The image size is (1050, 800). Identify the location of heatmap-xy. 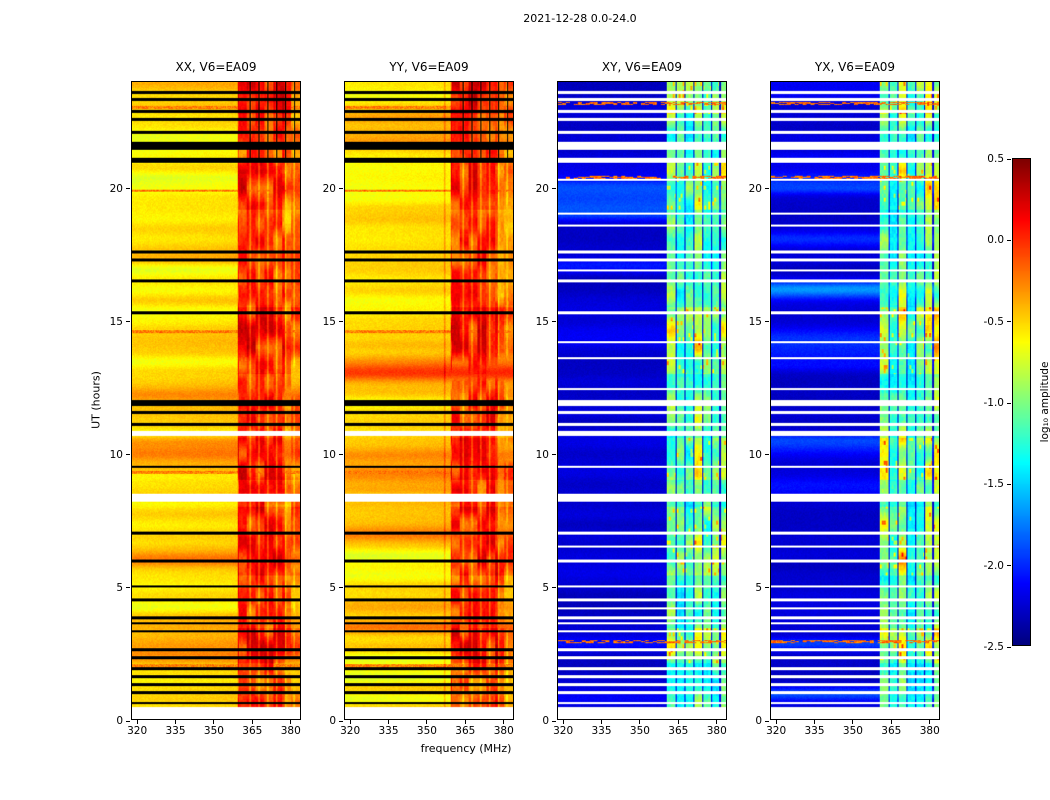
(642, 400).